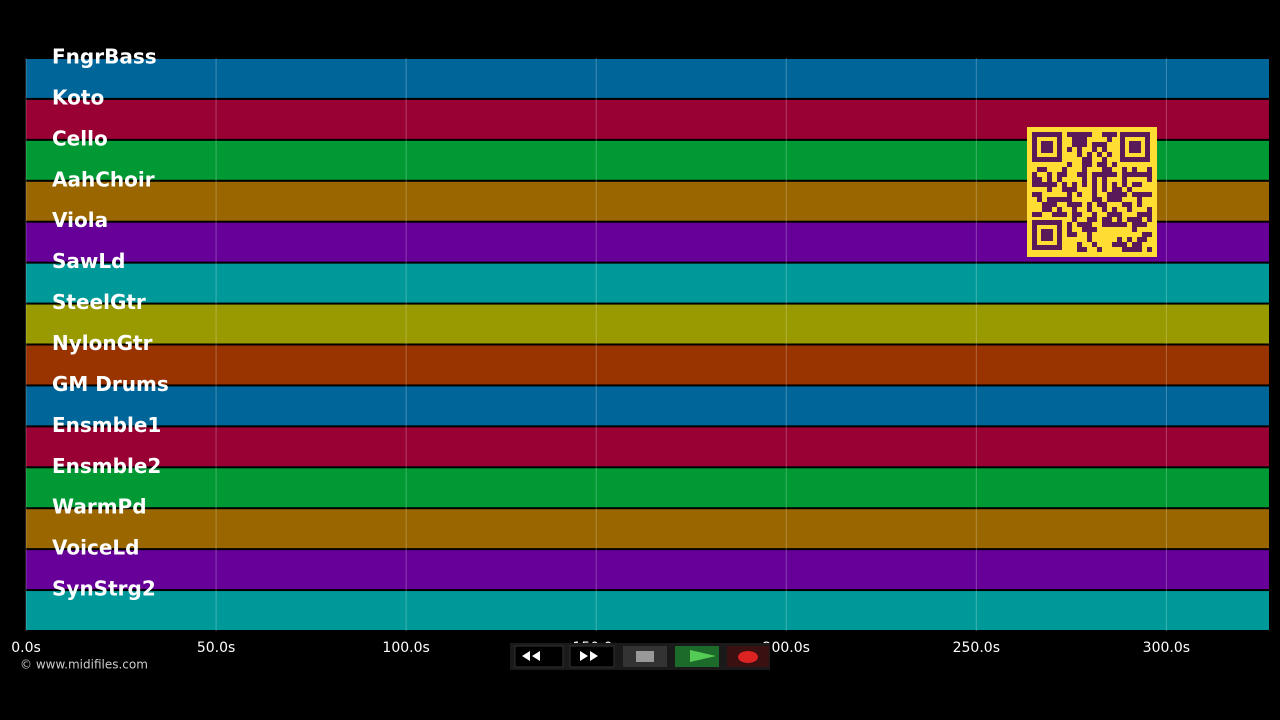 The image size is (1280, 720). What do you see at coordinates (592, 656) in the screenshot?
I see `forward-button` at bounding box center [592, 656].